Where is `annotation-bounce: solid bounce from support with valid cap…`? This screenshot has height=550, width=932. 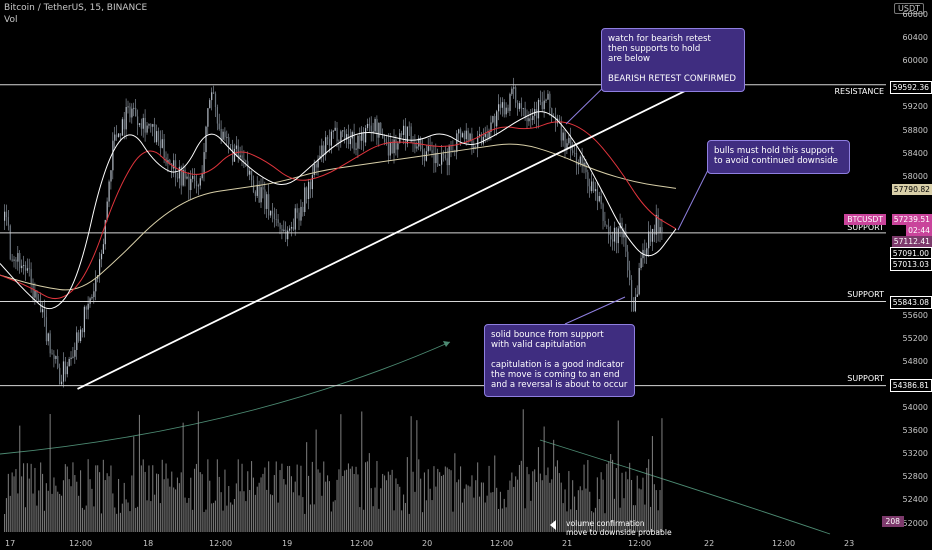 annotation-bounce: solid bounce from support with valid cap… is located at coordinates (559, 360).